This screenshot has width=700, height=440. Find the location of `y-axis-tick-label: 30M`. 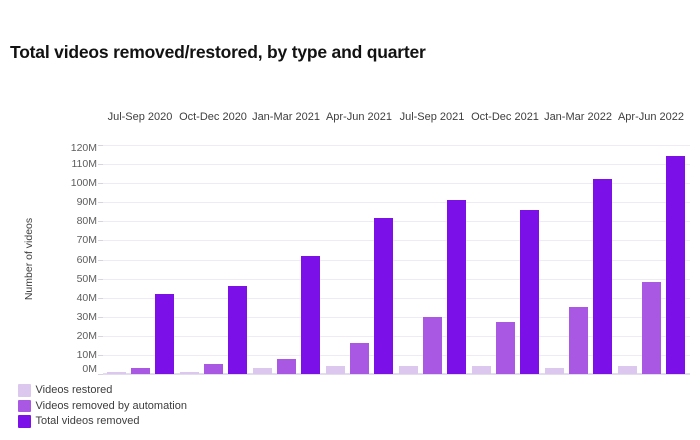

y-axis-tick-label: 30M is located at coordinates (86, 316).